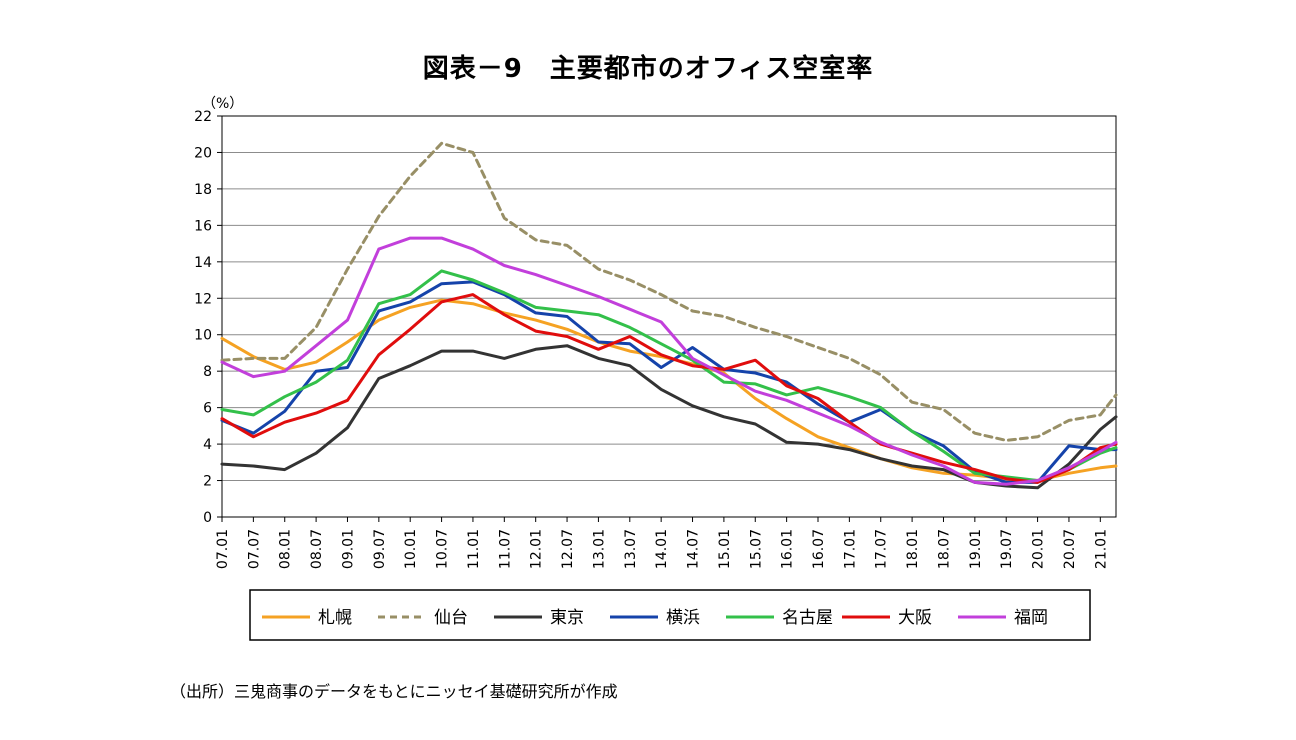 Image resolution: width=1296 pixels, height=740 pixels. I want to click on x-tick-label: 15.01, so click(725, 549).